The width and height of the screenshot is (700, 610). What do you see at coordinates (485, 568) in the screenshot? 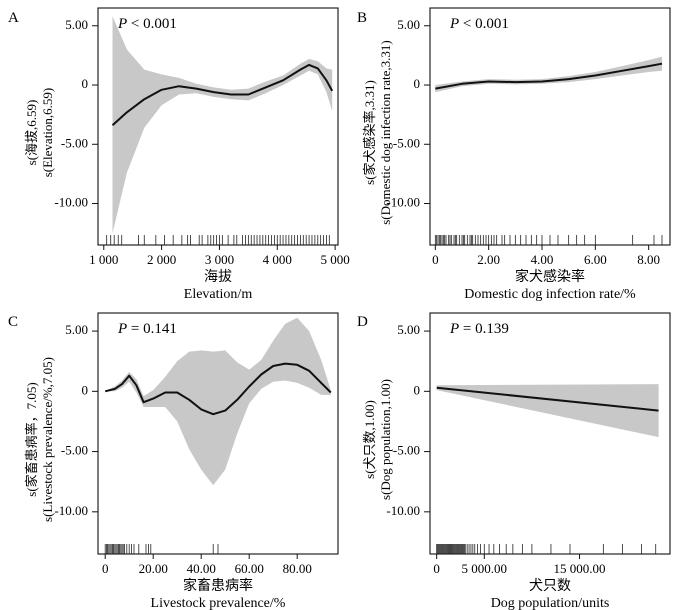
I see `x-tick-label: 5 000.00` at bounding box center [485, 568].